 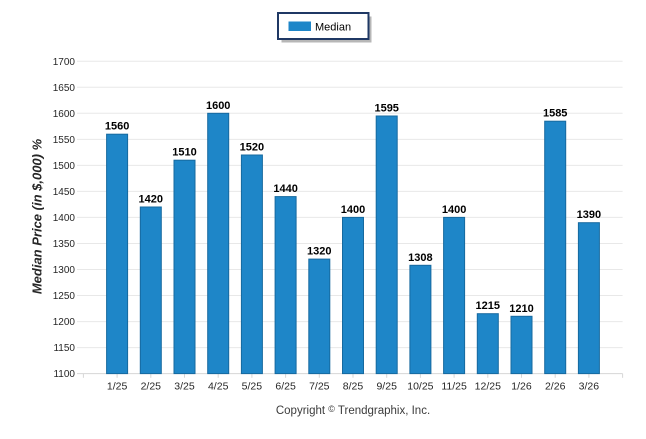 I want to click on svg-text: 1595, so click(x=386, y=109).